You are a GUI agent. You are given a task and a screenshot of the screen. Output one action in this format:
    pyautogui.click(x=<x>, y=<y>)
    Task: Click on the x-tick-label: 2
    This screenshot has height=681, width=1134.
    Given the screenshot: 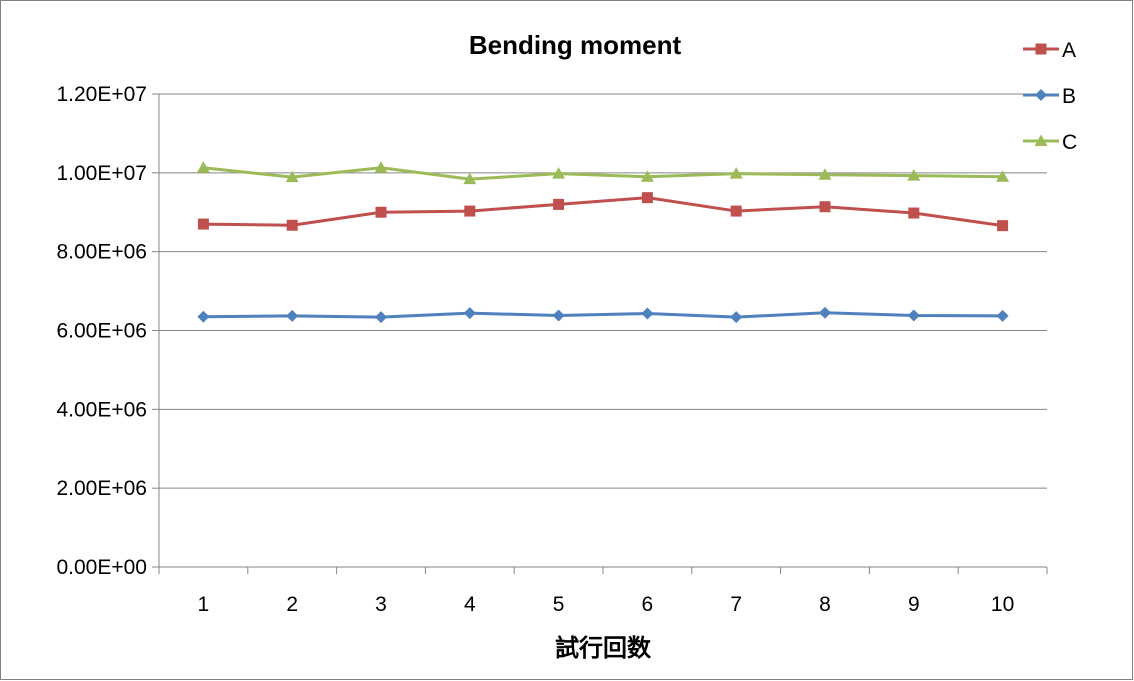 What is the action you would take?
    pyautogui.click(x=292, y=604)
    